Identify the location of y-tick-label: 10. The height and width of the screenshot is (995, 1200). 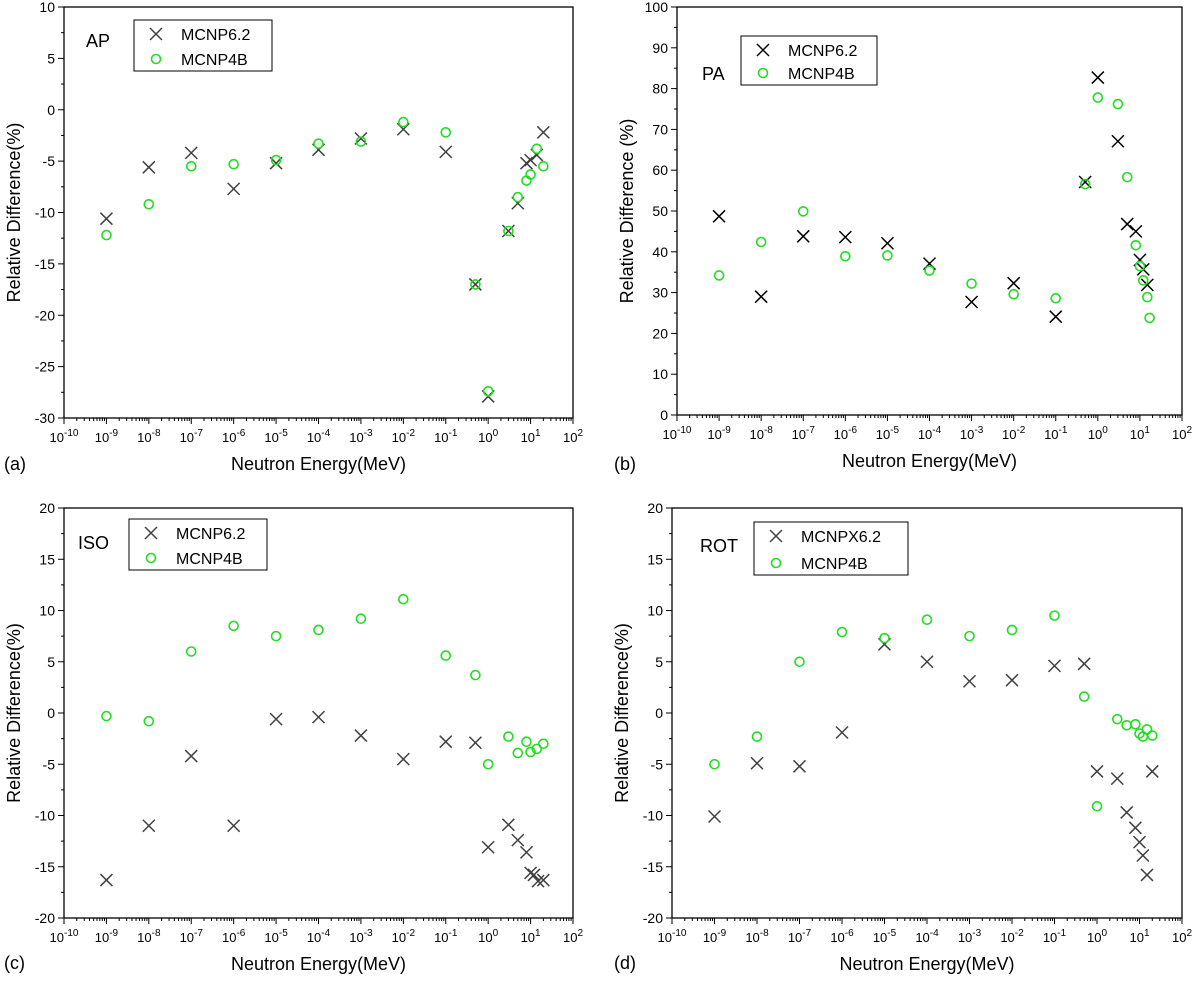
(655, 611).